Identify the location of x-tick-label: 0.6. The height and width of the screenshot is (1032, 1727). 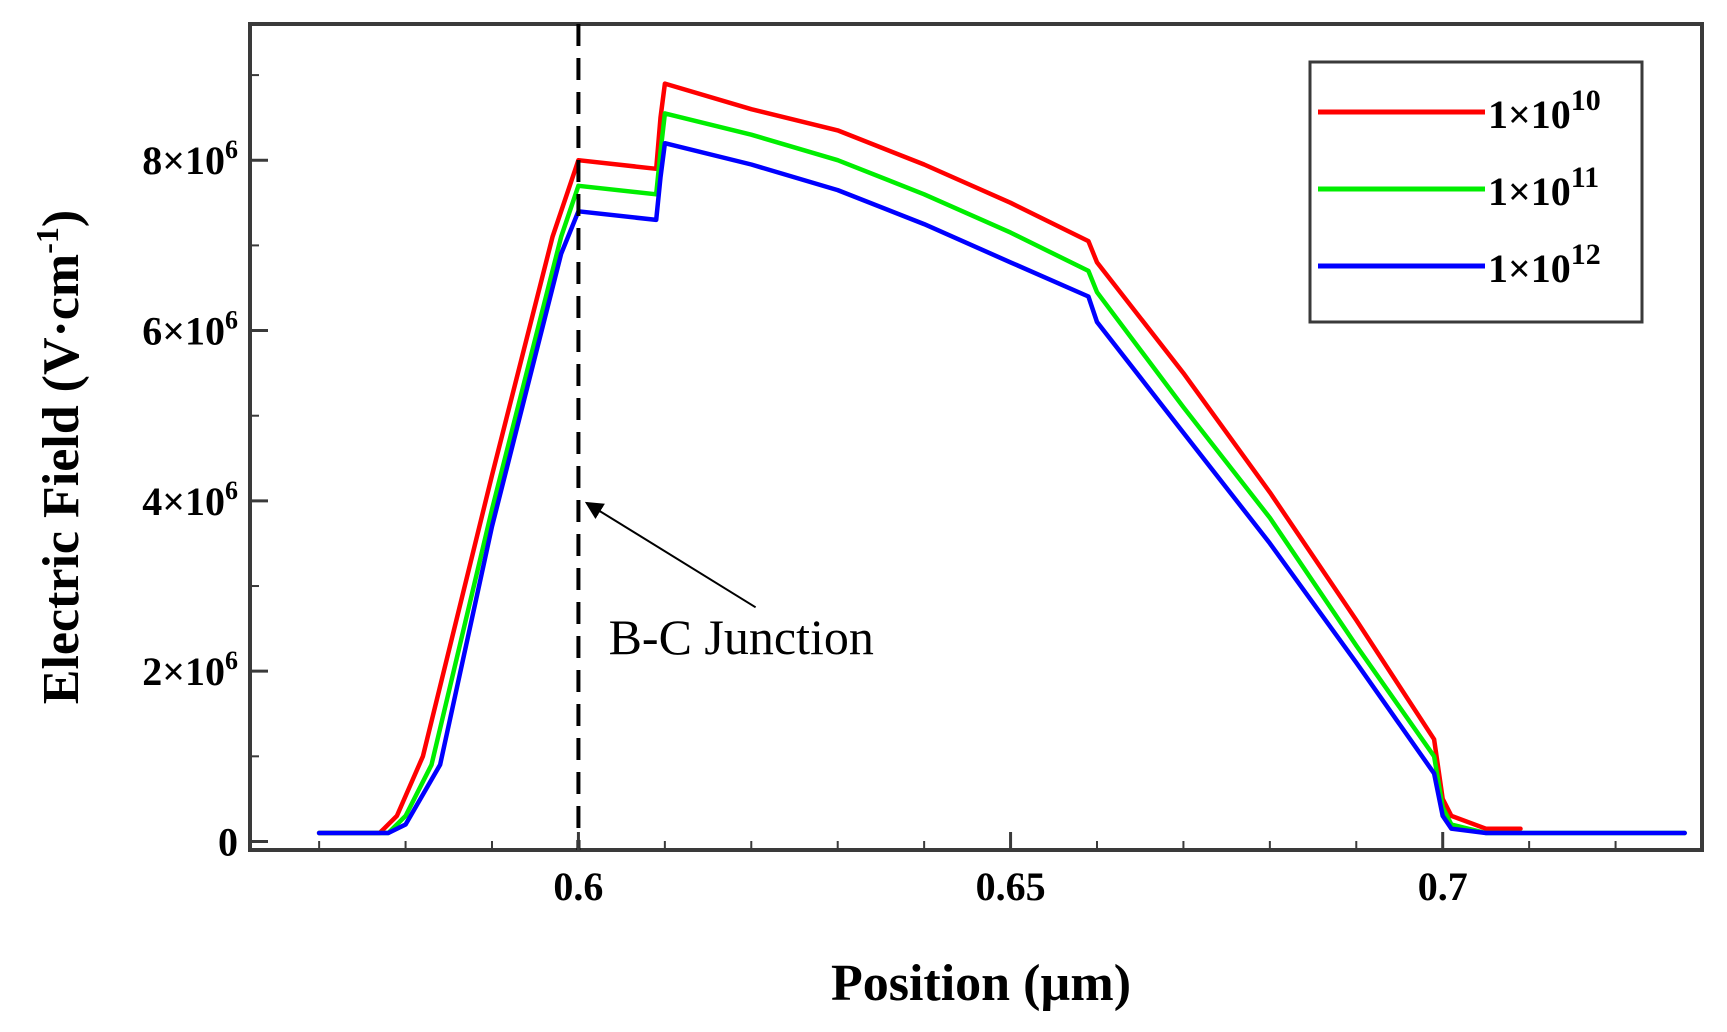
(578, 886).